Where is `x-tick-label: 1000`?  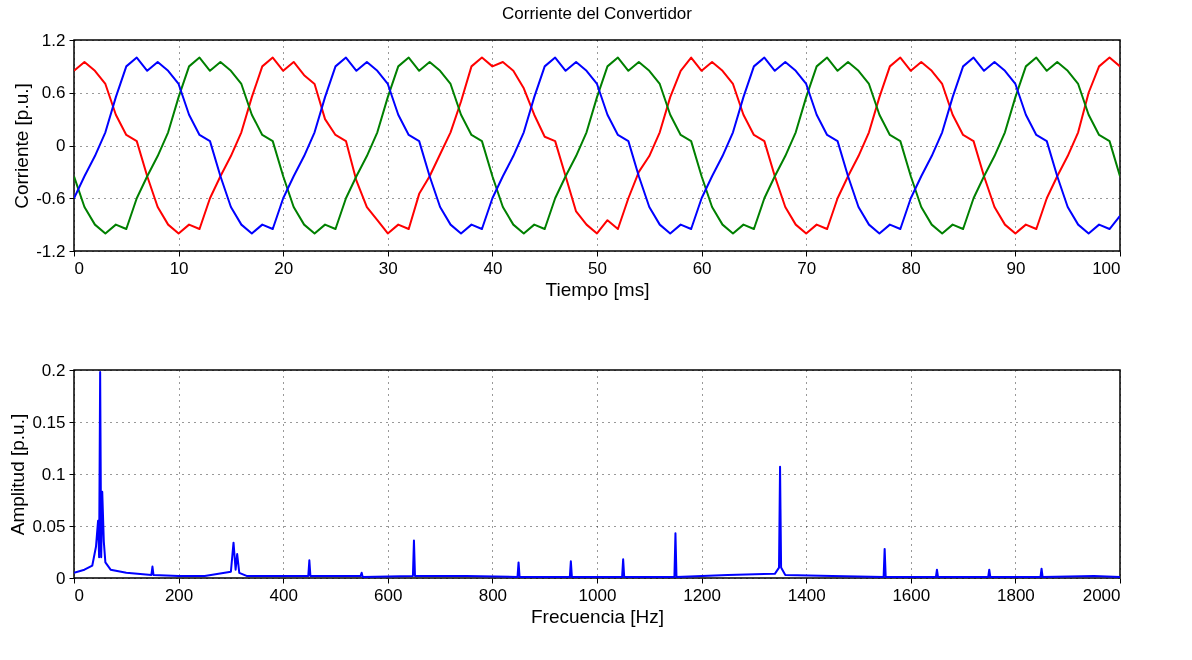 x-tick-label: 1000 is located at coordinates (597, 595).